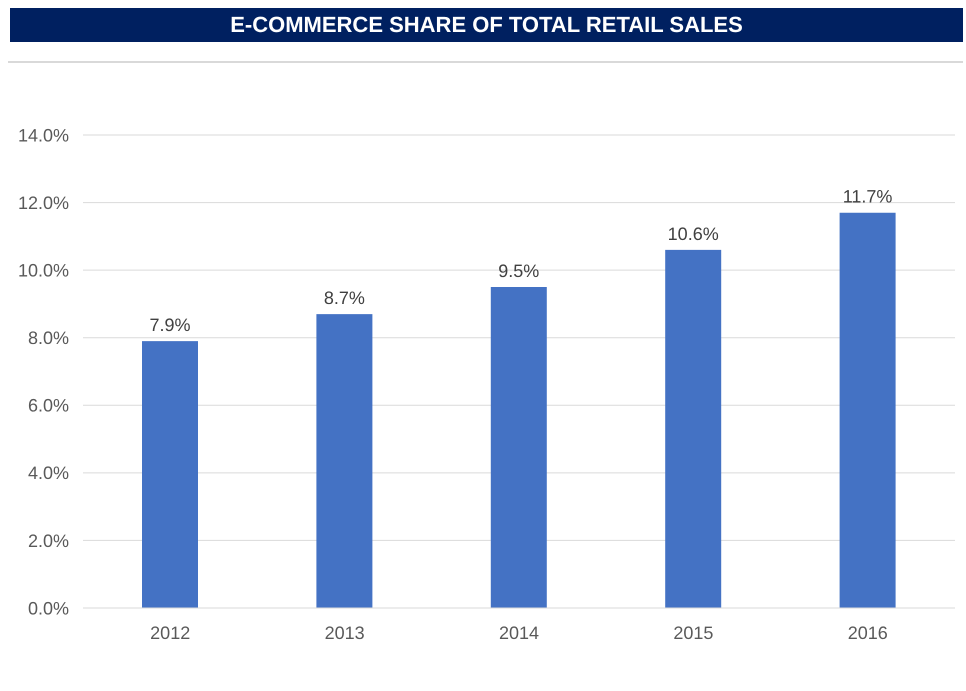  What do you see at coordinates (867, 196) in the screenshot?
I see `data-label: 11.7%` at bounding box center [867, 196].